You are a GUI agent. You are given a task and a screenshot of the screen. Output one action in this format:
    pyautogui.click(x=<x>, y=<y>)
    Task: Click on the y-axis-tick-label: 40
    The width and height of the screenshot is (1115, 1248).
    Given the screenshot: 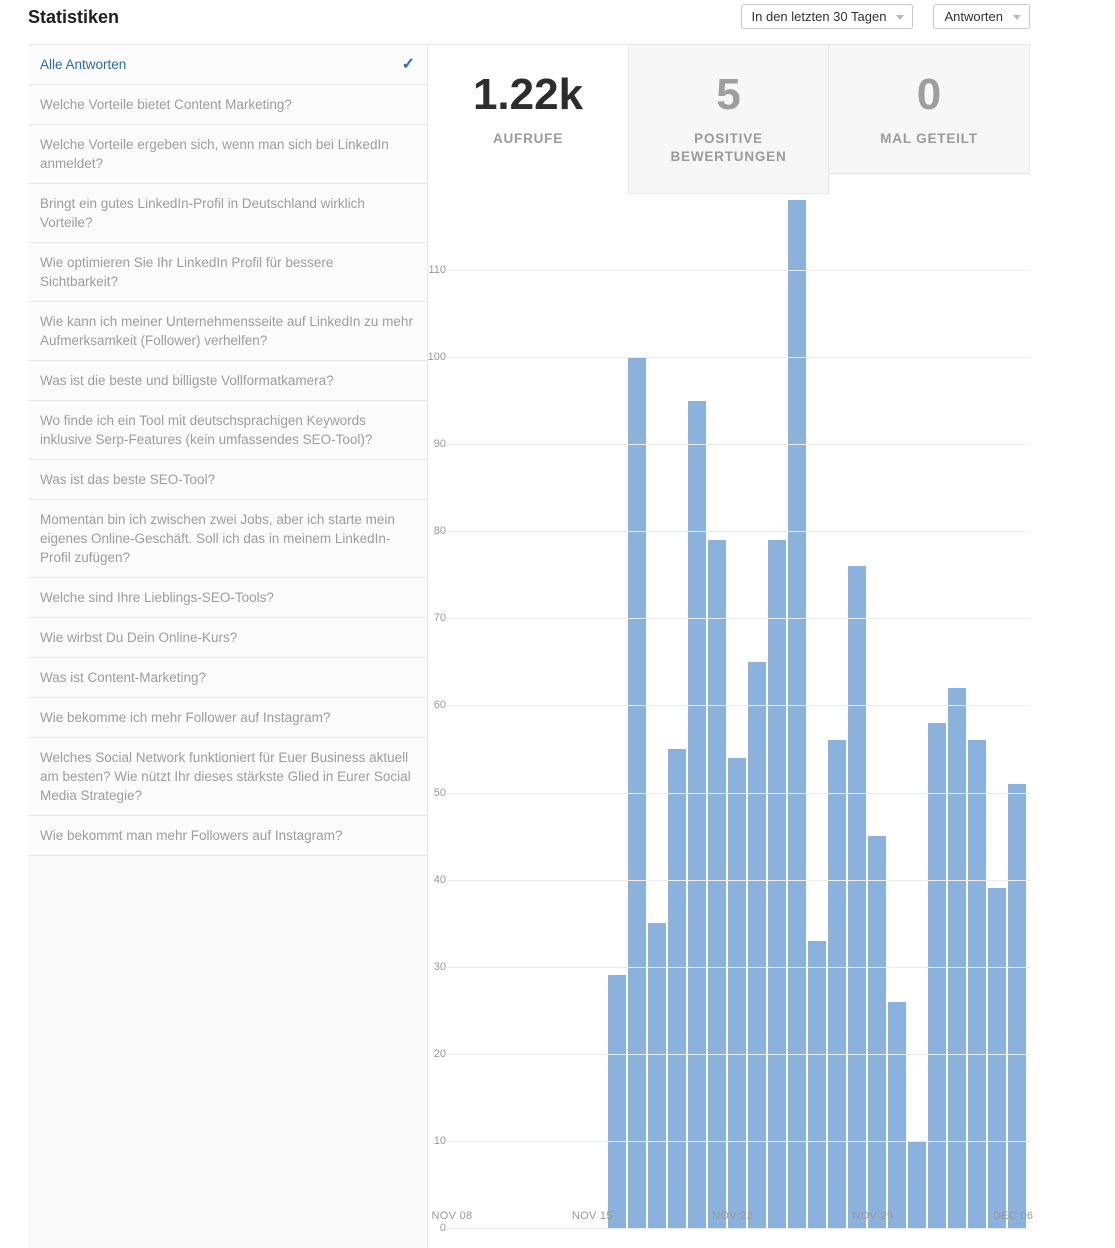 What is the action you would take?
    pyautogui.click(x=439, y=880)
    